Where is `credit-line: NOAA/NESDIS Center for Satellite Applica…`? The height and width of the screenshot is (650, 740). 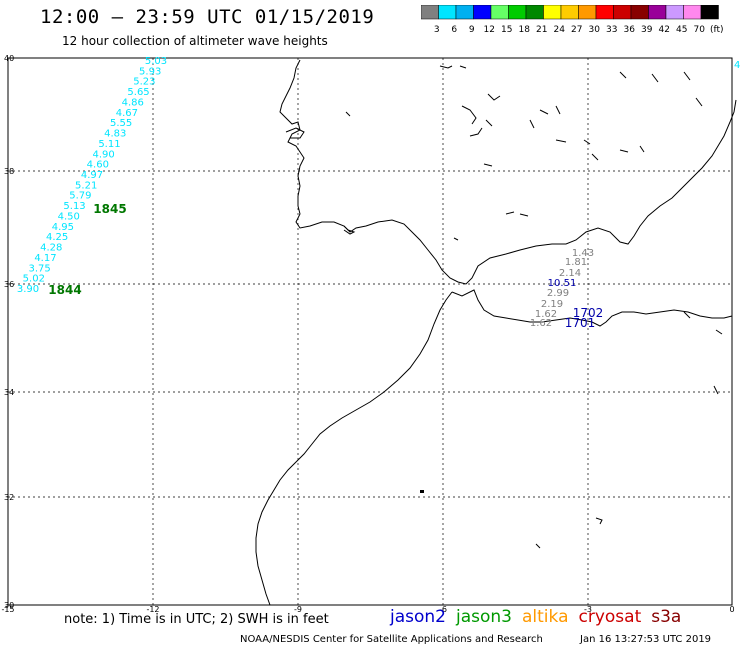
credit-line: NOAA/NESDIS Center for Satellite Applica… is located at coordinates (391, 639).